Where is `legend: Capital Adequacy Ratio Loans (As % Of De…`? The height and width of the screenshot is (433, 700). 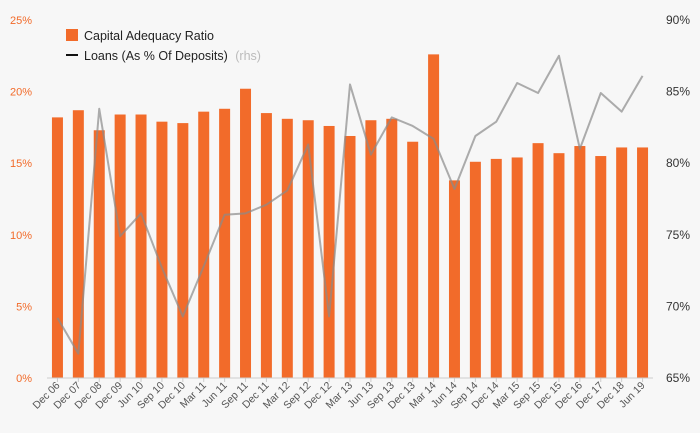 legend: Capital Adequacy Ratio Loans (As % Of De… is located at coordinates (163, 46).